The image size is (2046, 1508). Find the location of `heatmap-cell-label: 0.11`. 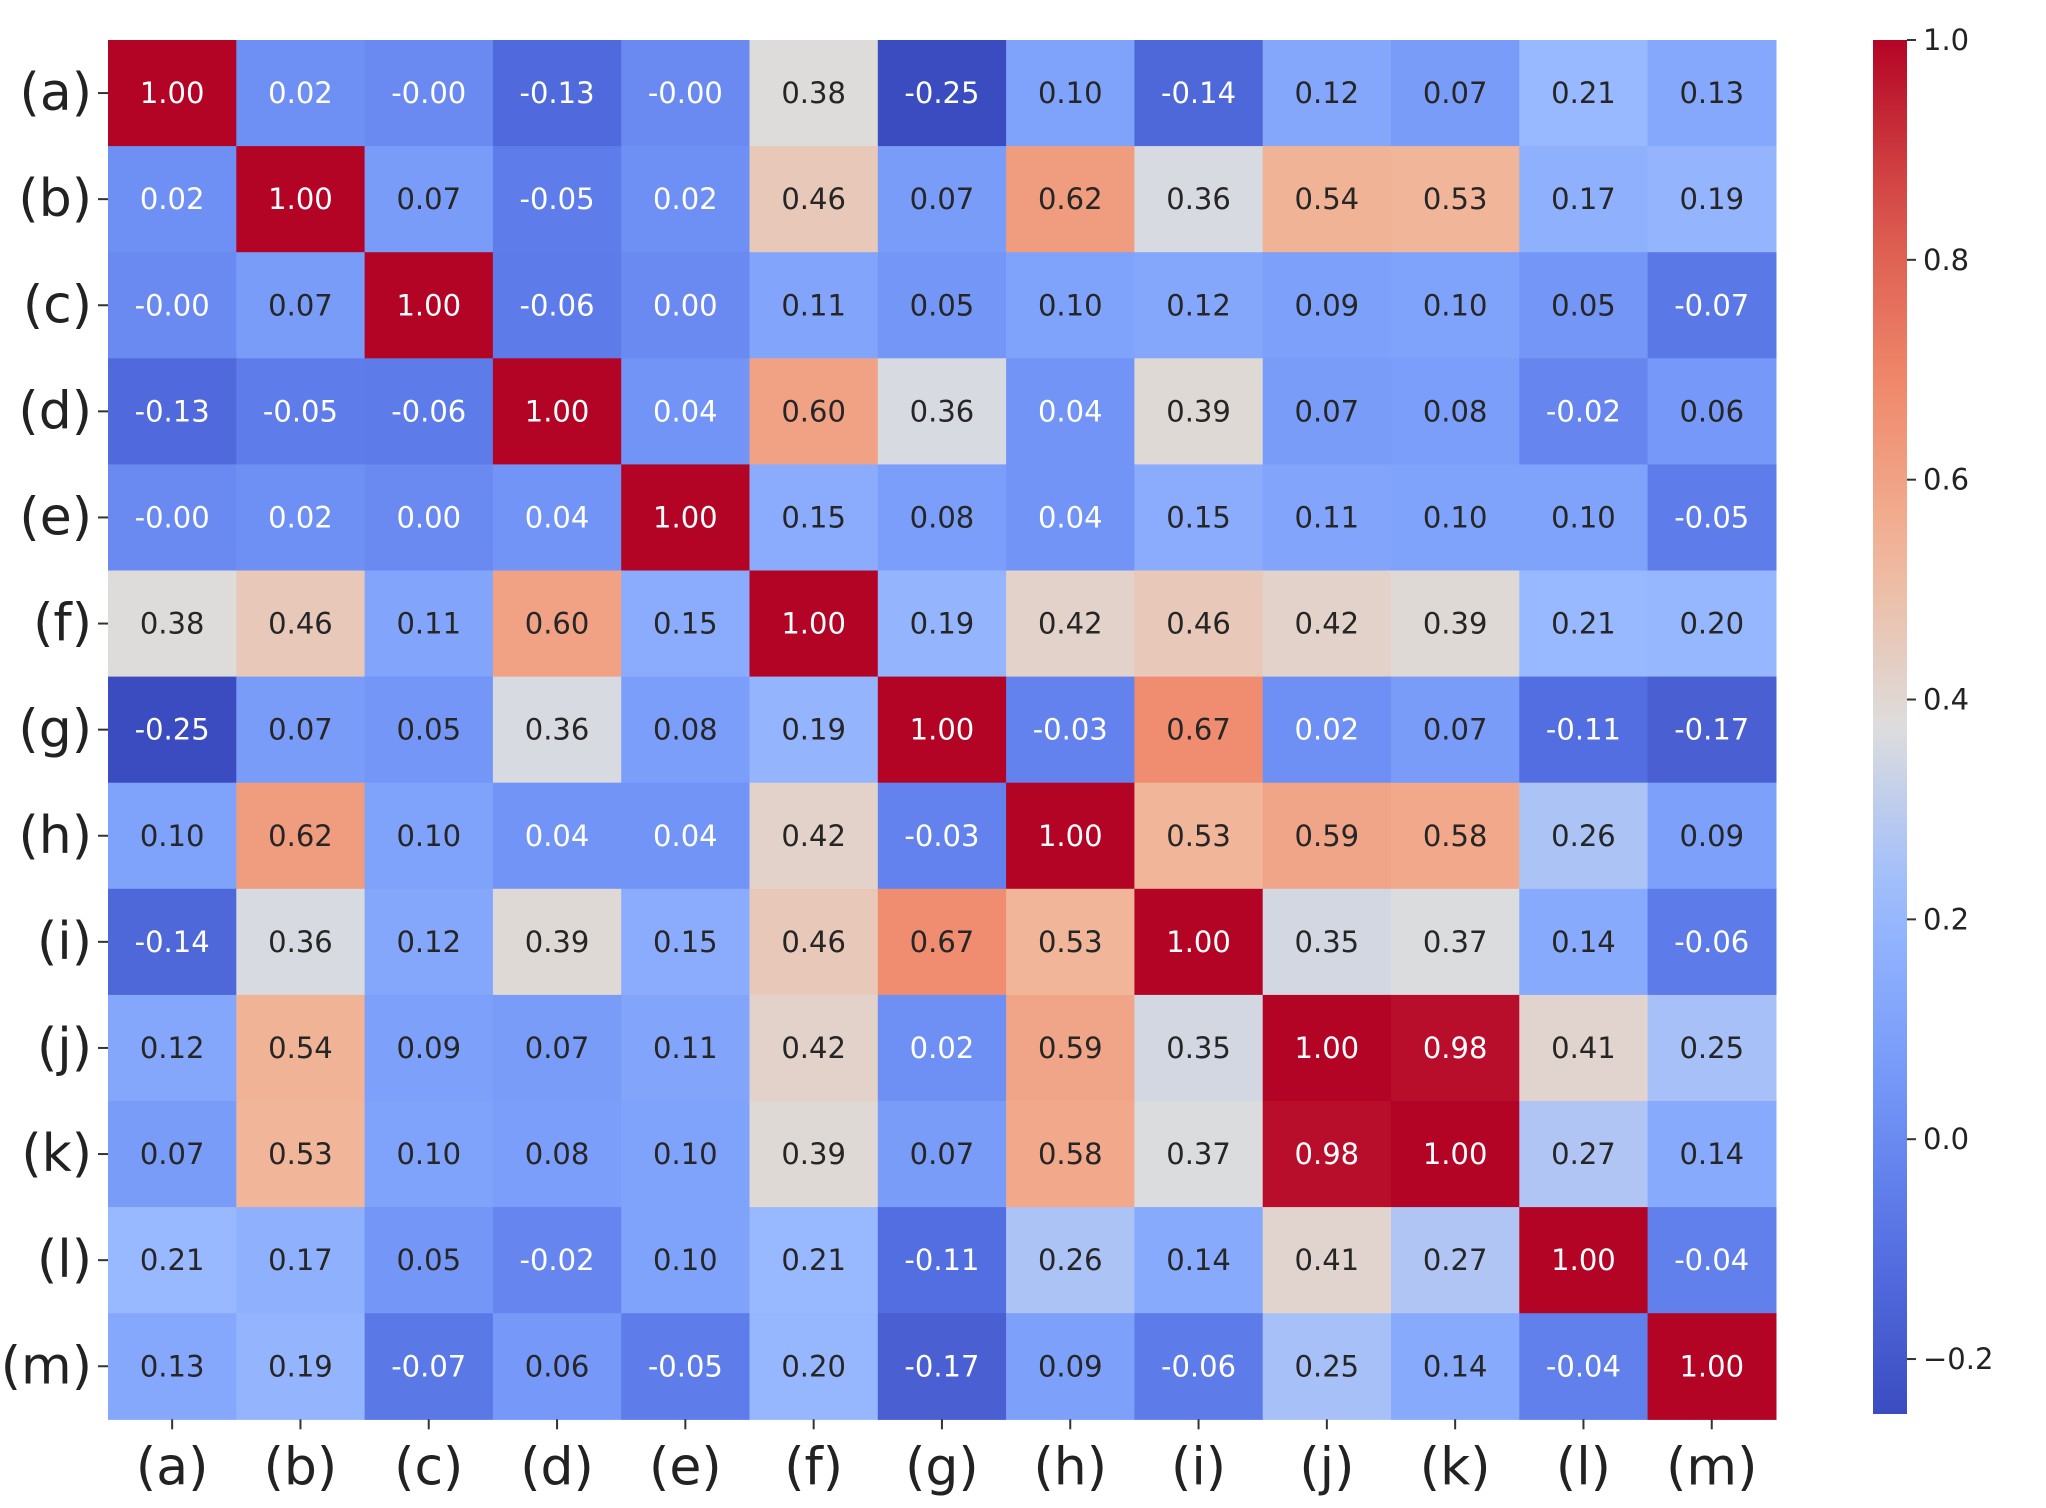

heatmap-cell-label: 0.11 is located at coordinates (1327, 517).